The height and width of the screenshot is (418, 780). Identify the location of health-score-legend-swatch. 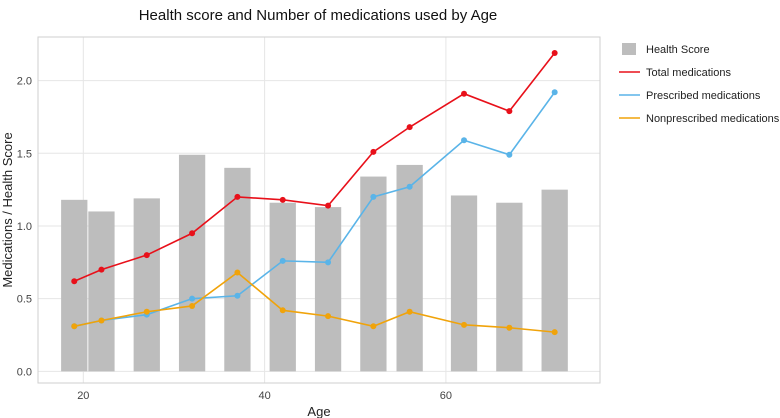
(629, 49).